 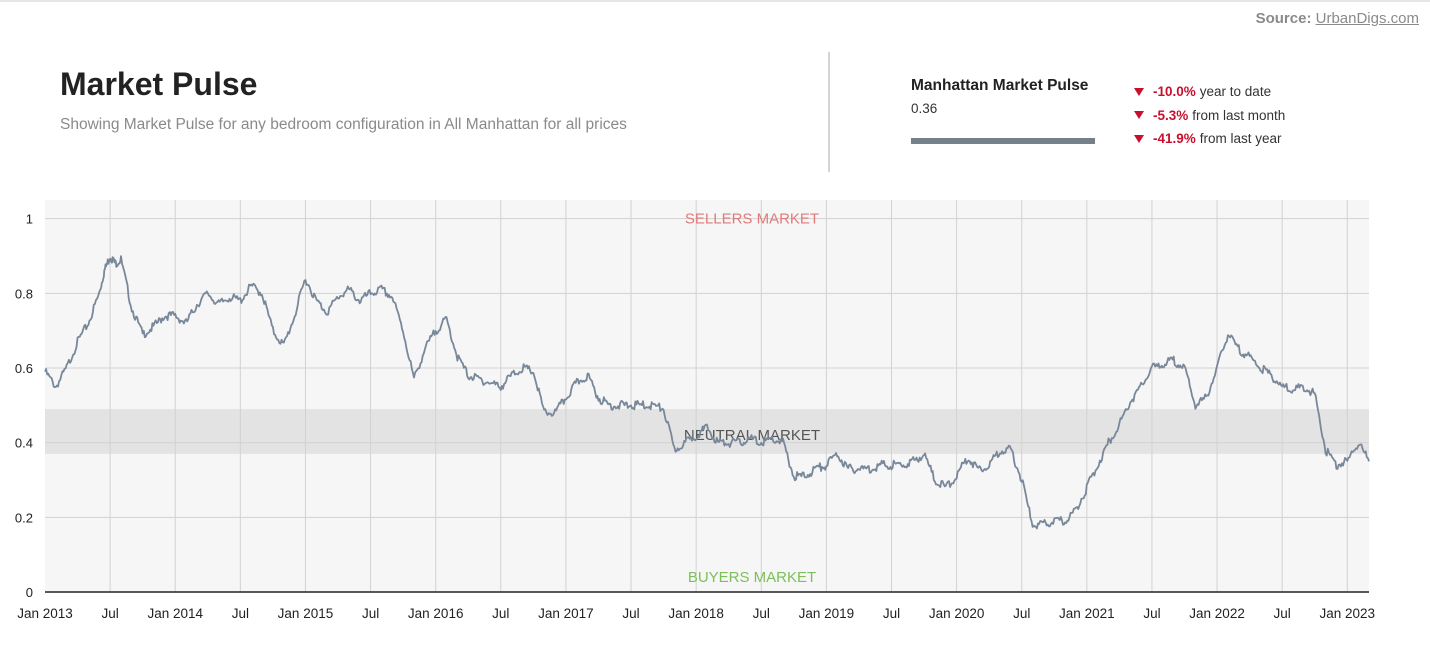 I want to click on source-credit: Source: UrbanDigs.com, so click(x=1337, y=18).